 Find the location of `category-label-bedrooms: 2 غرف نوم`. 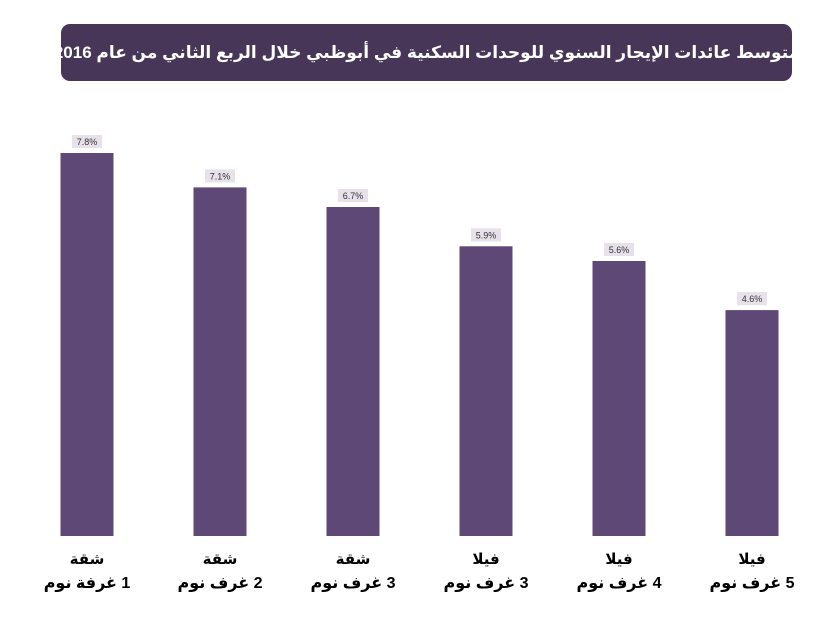

category-label-bedrooms: 2 غرف نوم is located at coordinates (220, 583).